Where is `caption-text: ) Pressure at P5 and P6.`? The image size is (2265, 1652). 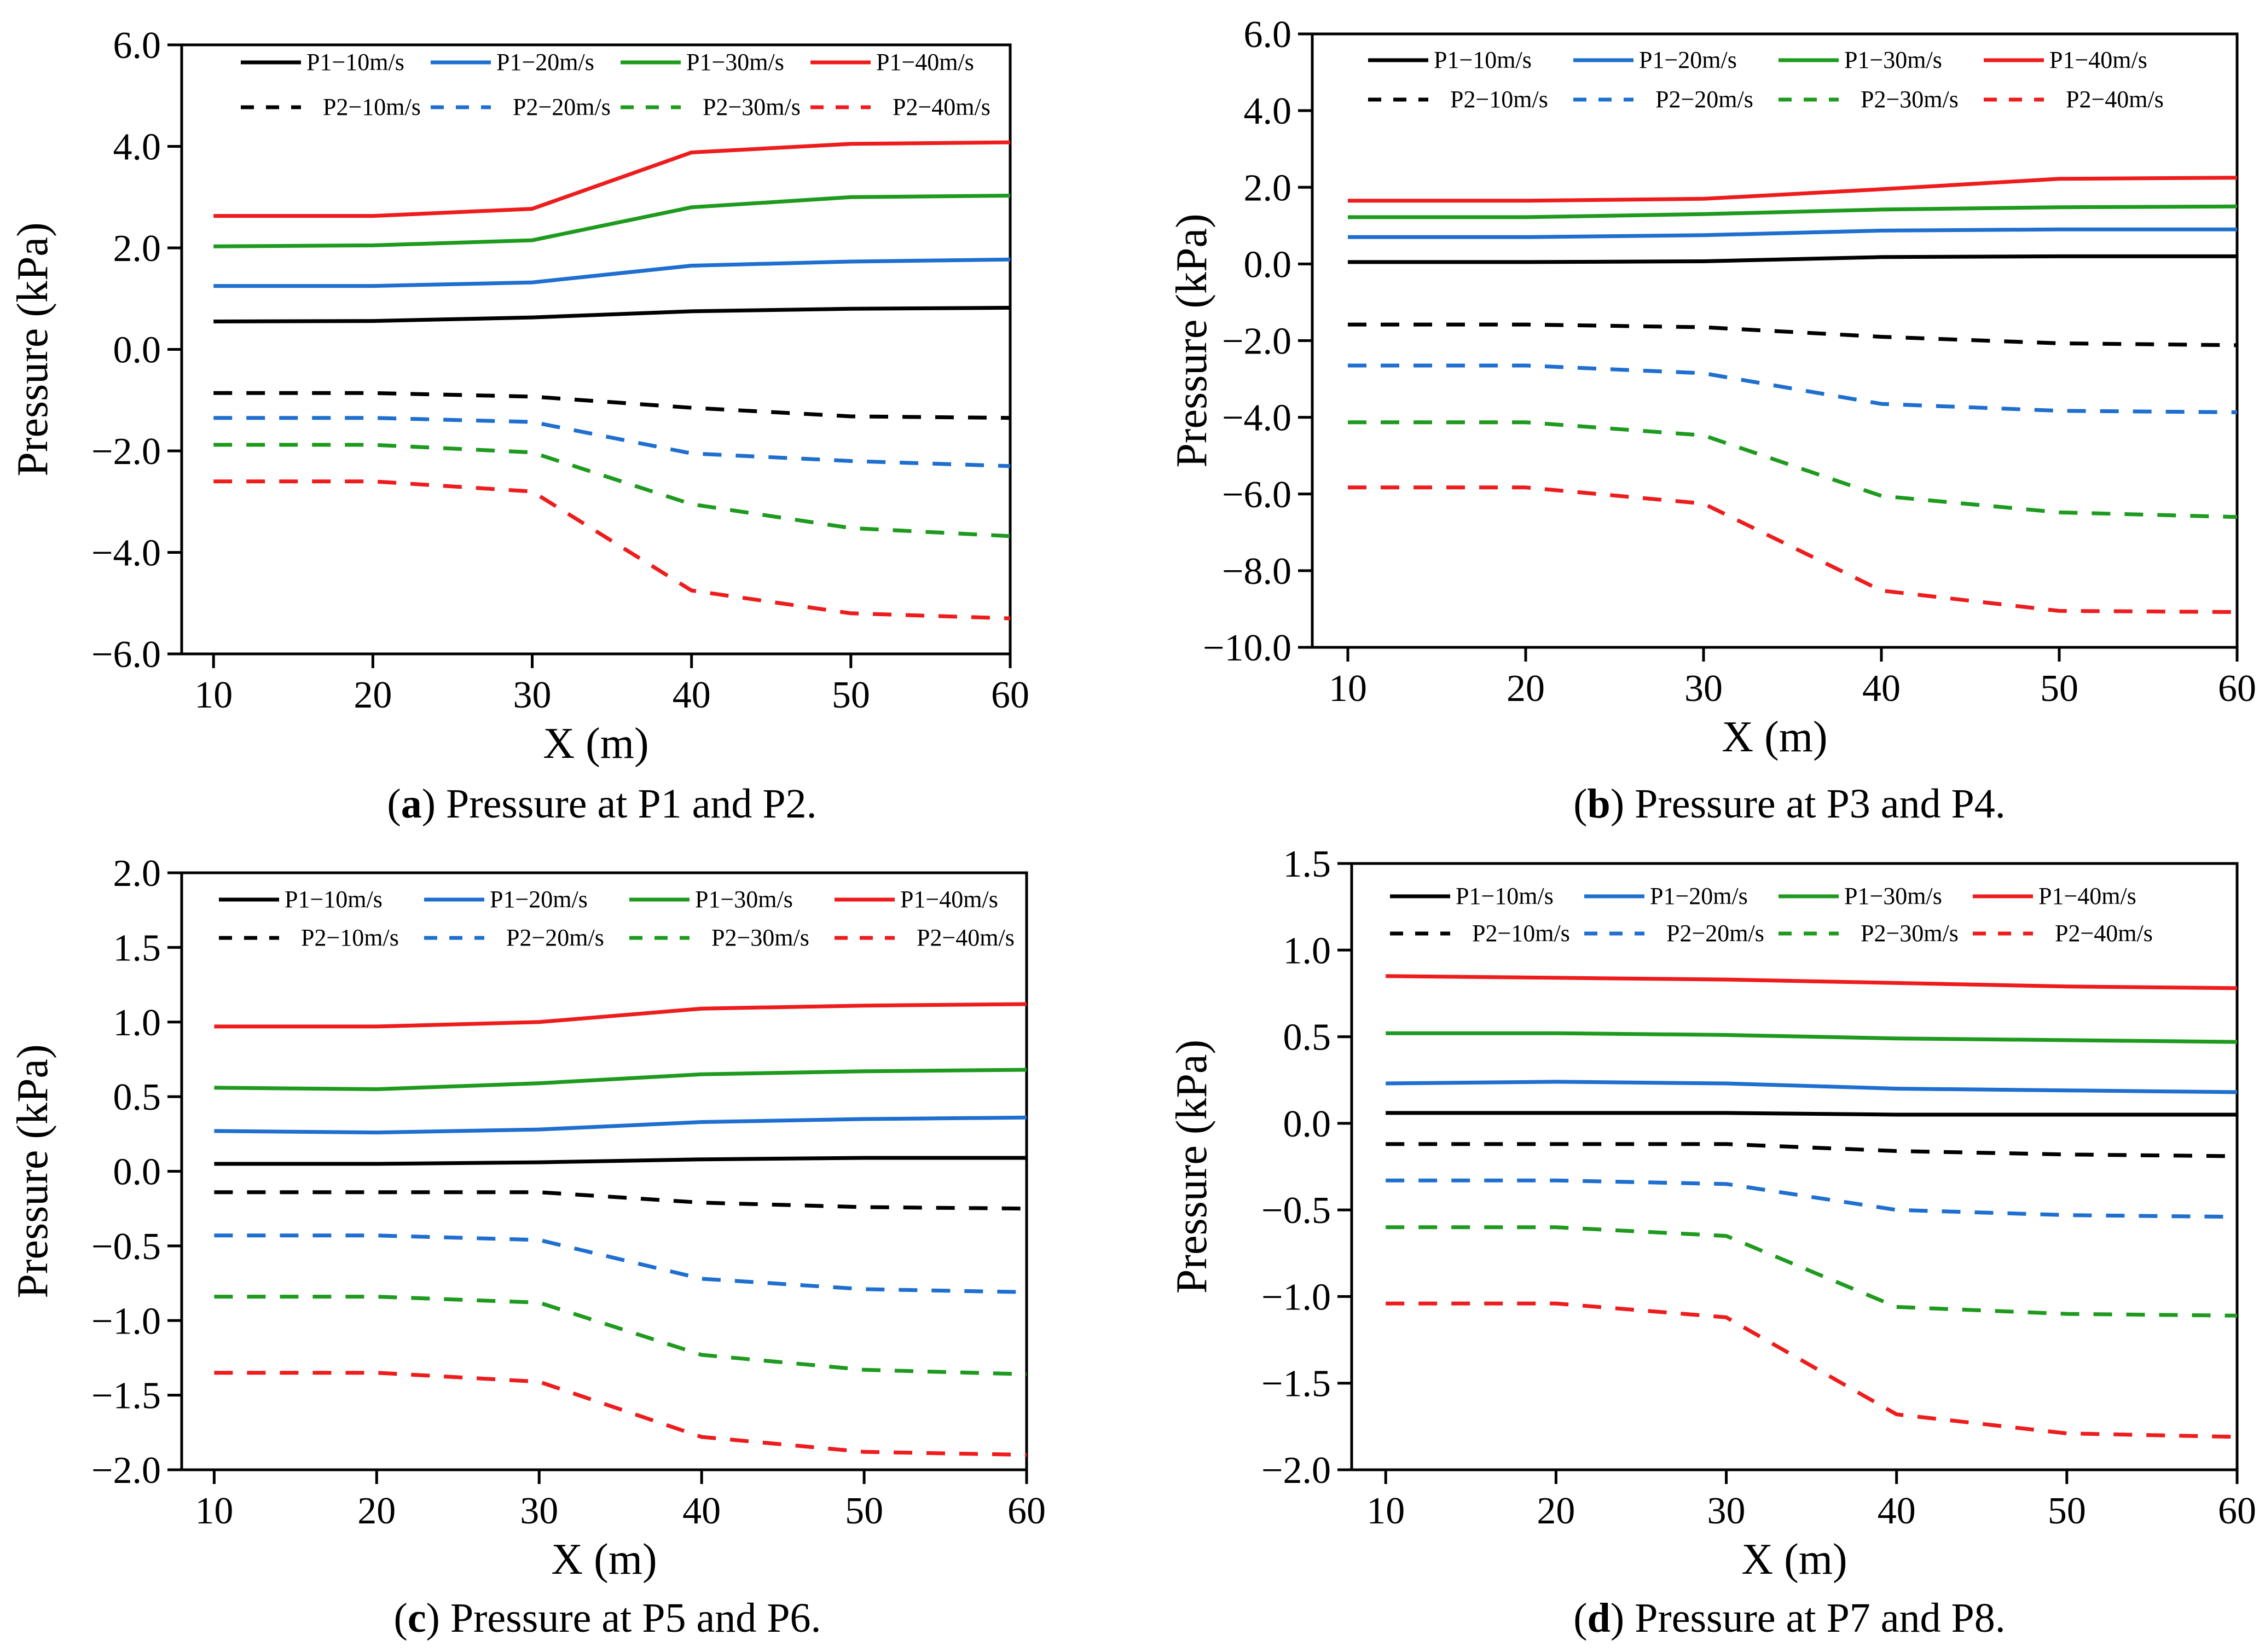
caption-text: ) Pressure at P5 and P6. is located at coordinates (623, 1618).